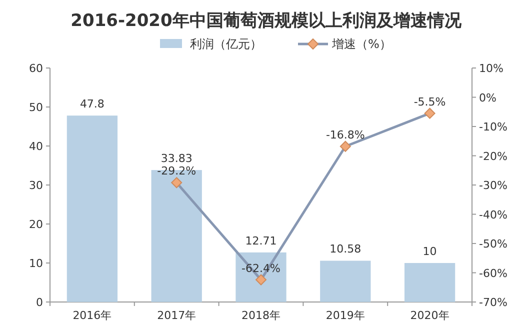 The image size is (532, 335). I want to click on chart-title: 2016-2020年中国葡萄酒规模以上利润及增速情况, so click(266, 21).